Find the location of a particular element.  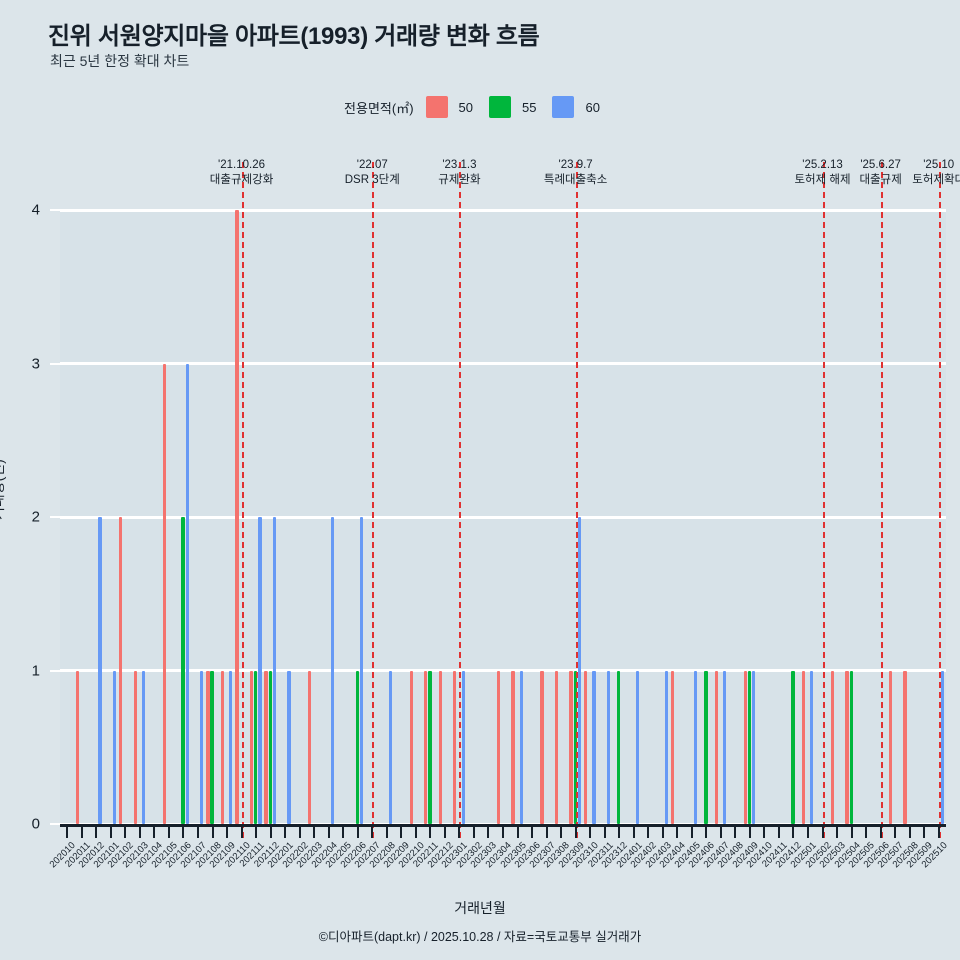

x-axis-line is located at coordinates (503, 825).